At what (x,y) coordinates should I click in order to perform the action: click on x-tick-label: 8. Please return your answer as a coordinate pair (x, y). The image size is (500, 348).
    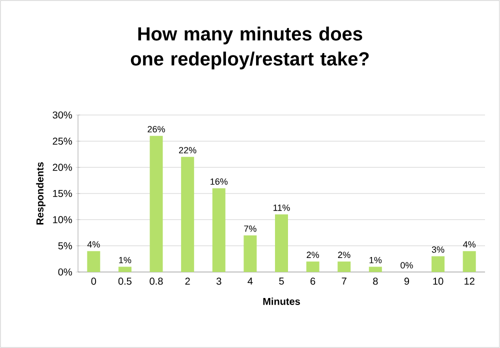
    Looking at the image, I should click on (375, 281).